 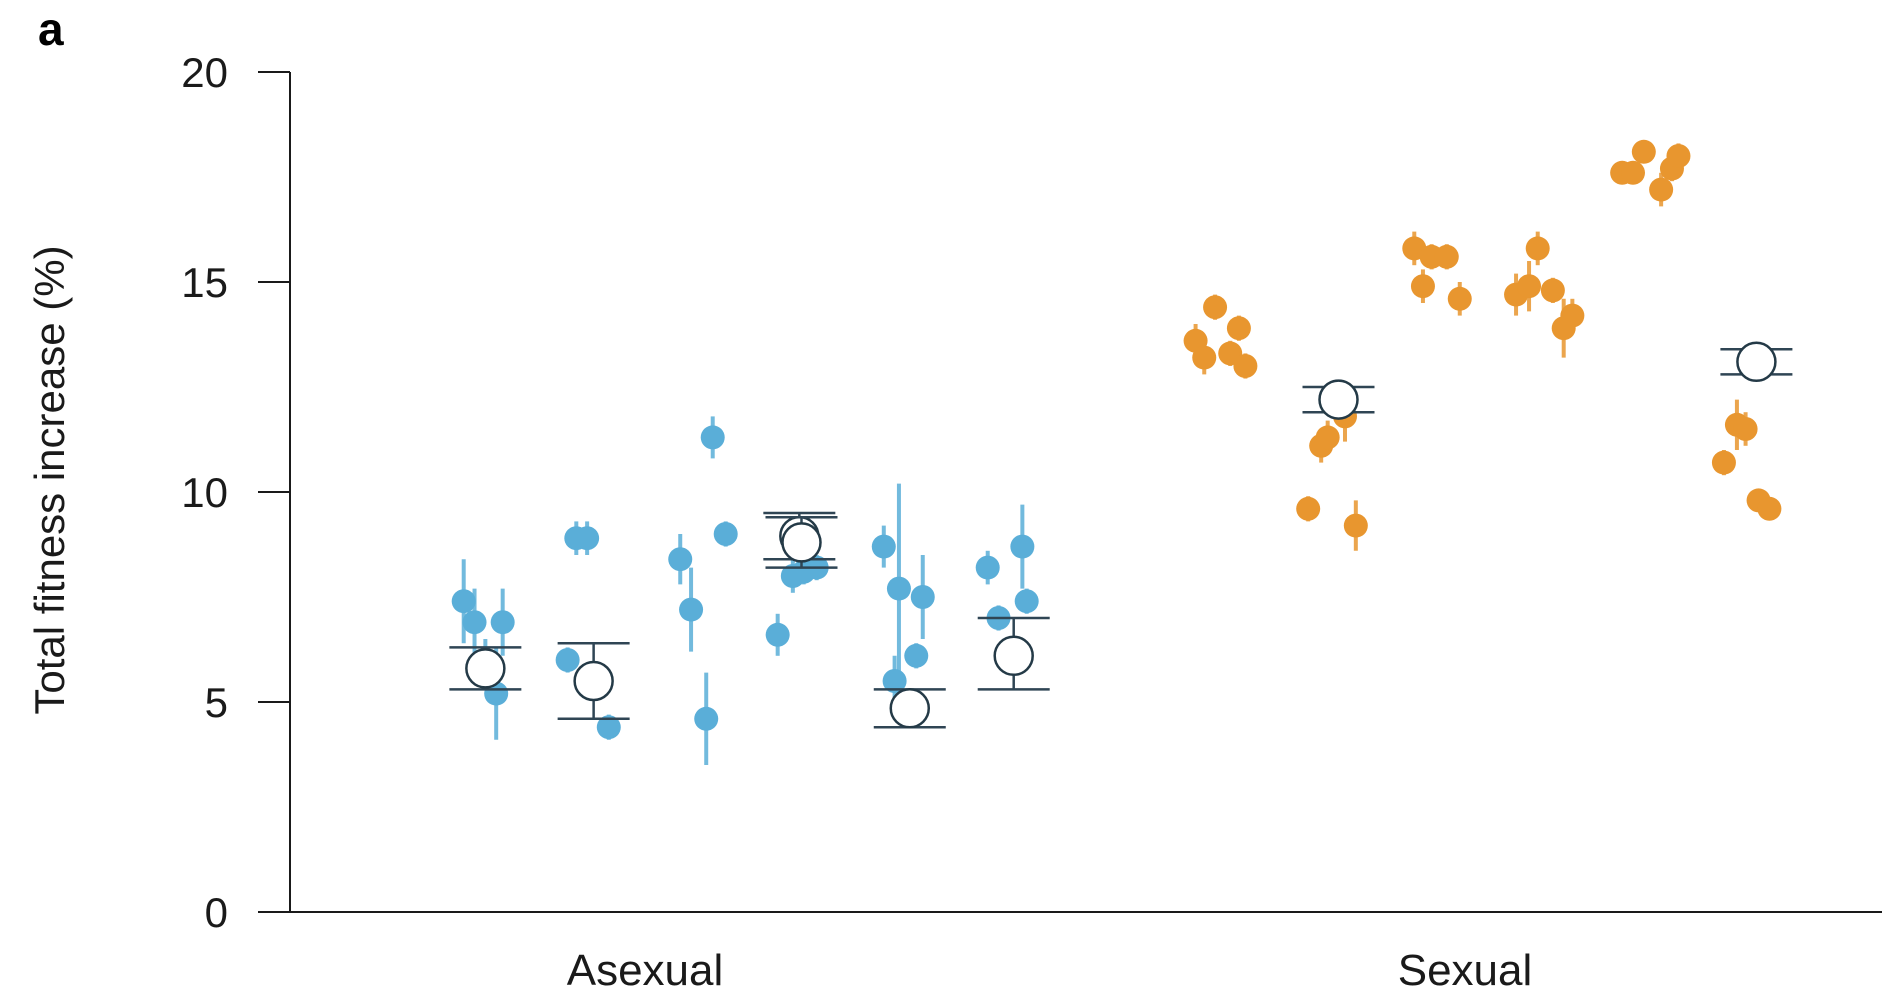 I want to click on panel-label: a, so click(x=51, y=29).